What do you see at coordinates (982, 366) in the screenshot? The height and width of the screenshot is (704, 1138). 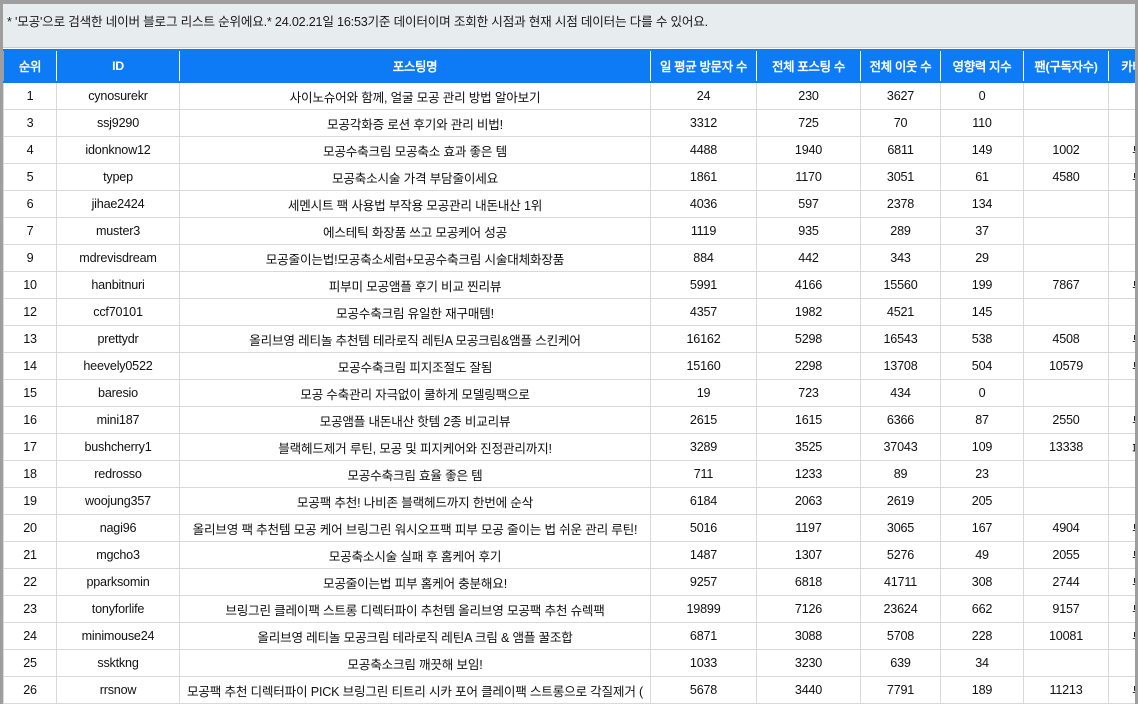 I see `cell-influence: 504` at bounding box center [982, 366].